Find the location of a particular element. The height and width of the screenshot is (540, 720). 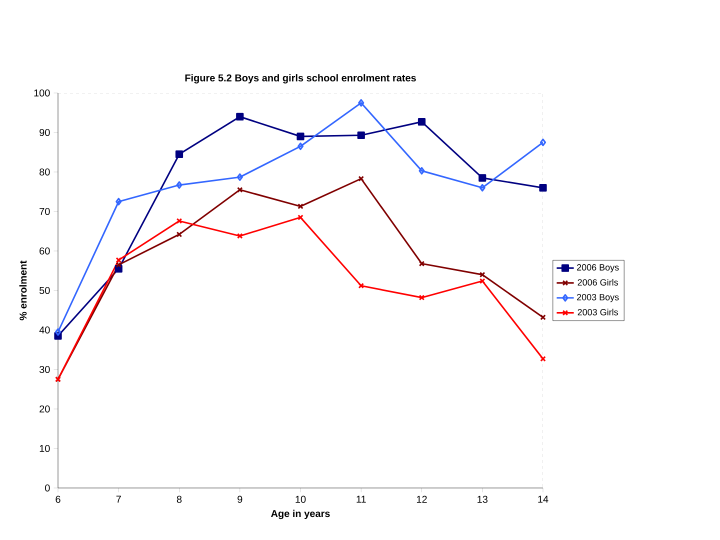

y-tick-label: 10 is located at coordinates (45, 448).